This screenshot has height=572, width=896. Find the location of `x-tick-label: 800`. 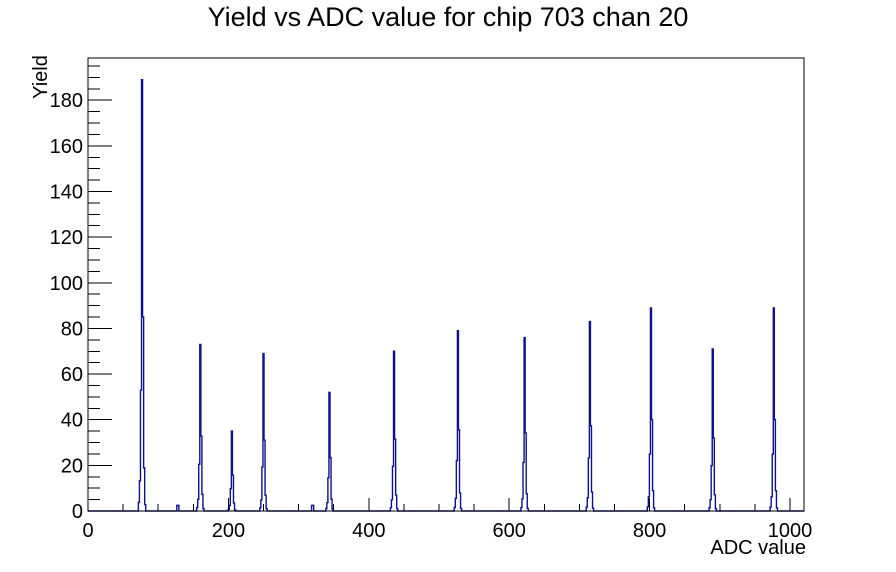

x-tick-label: 800 is located at coordinates (649, 531).